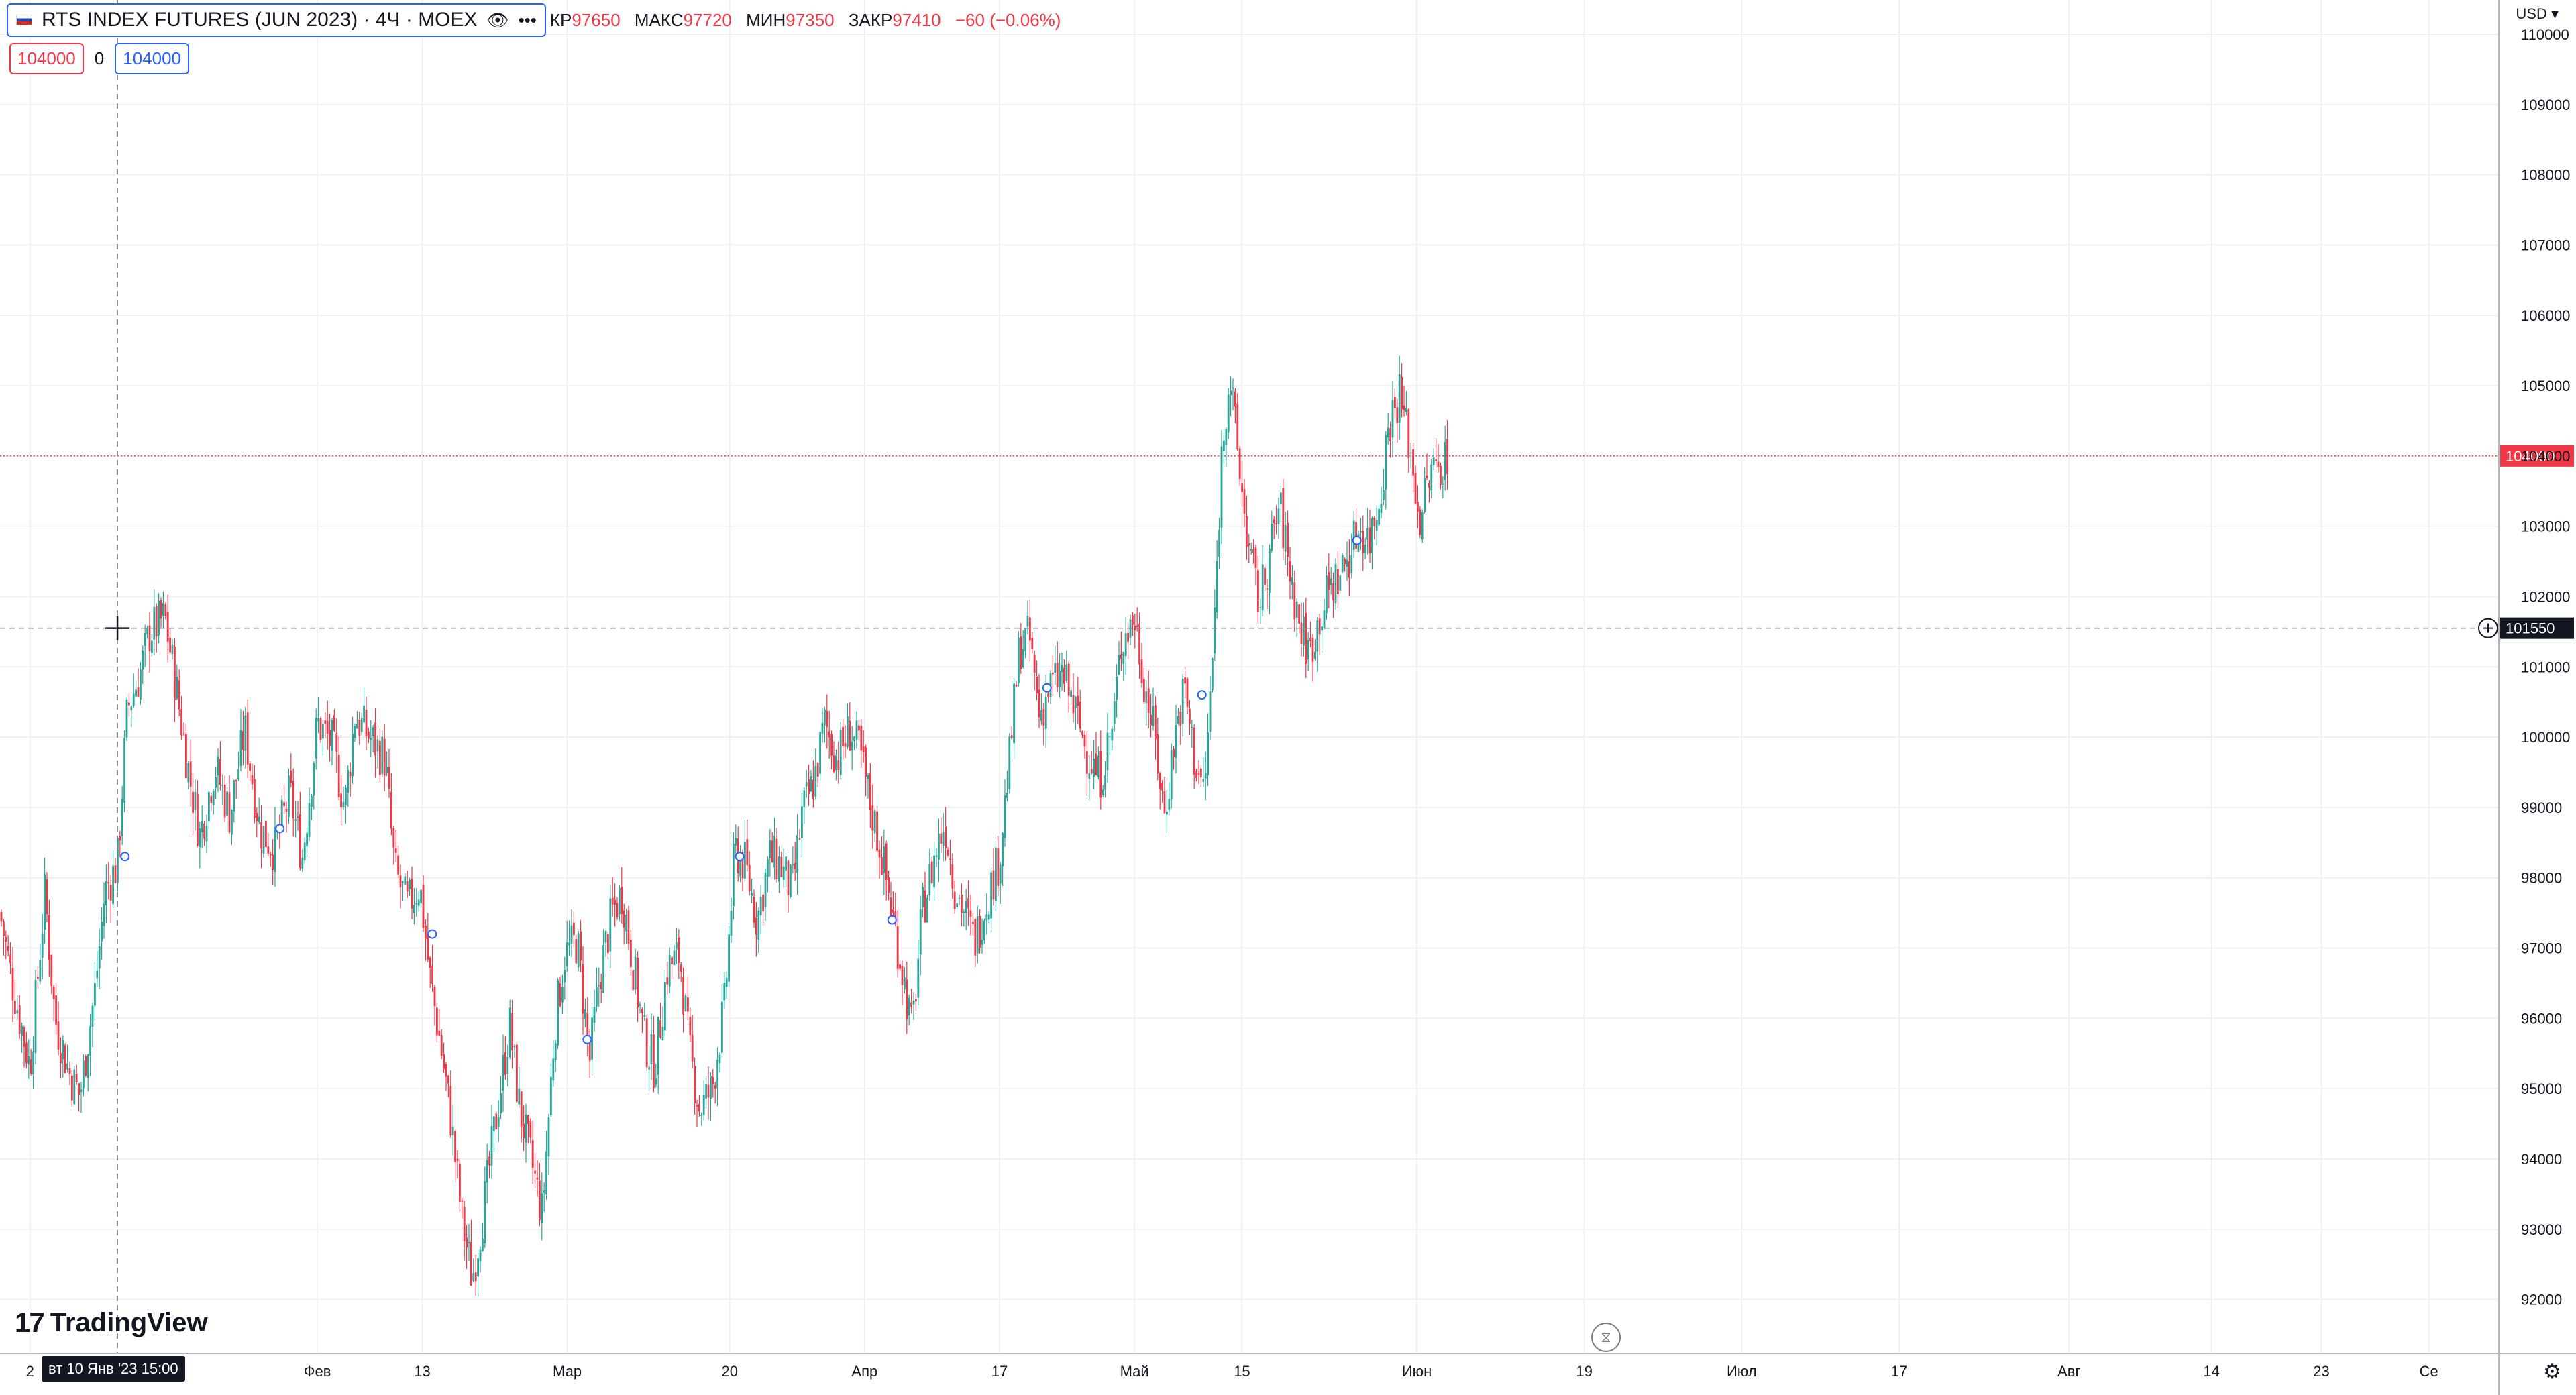  What do you see at coordinates (99, 58) in the screenshot?
I see `order-panel: 104000 0 104000` at bounding box center [99, 58].